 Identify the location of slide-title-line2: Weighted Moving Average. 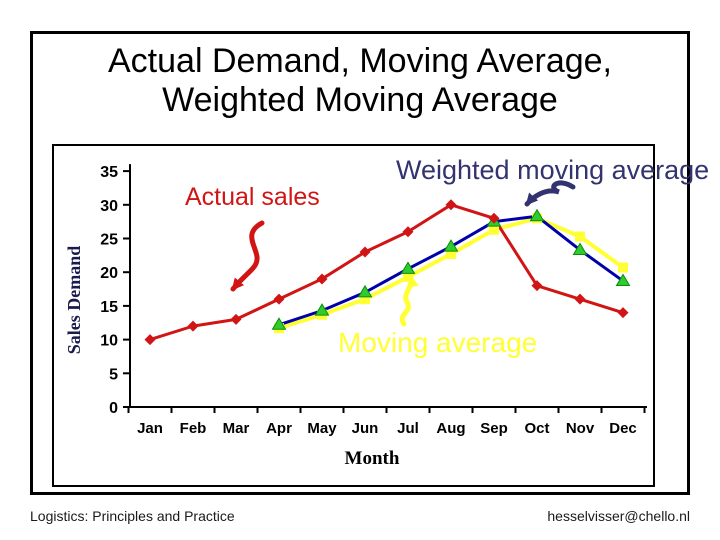
(360, 100).